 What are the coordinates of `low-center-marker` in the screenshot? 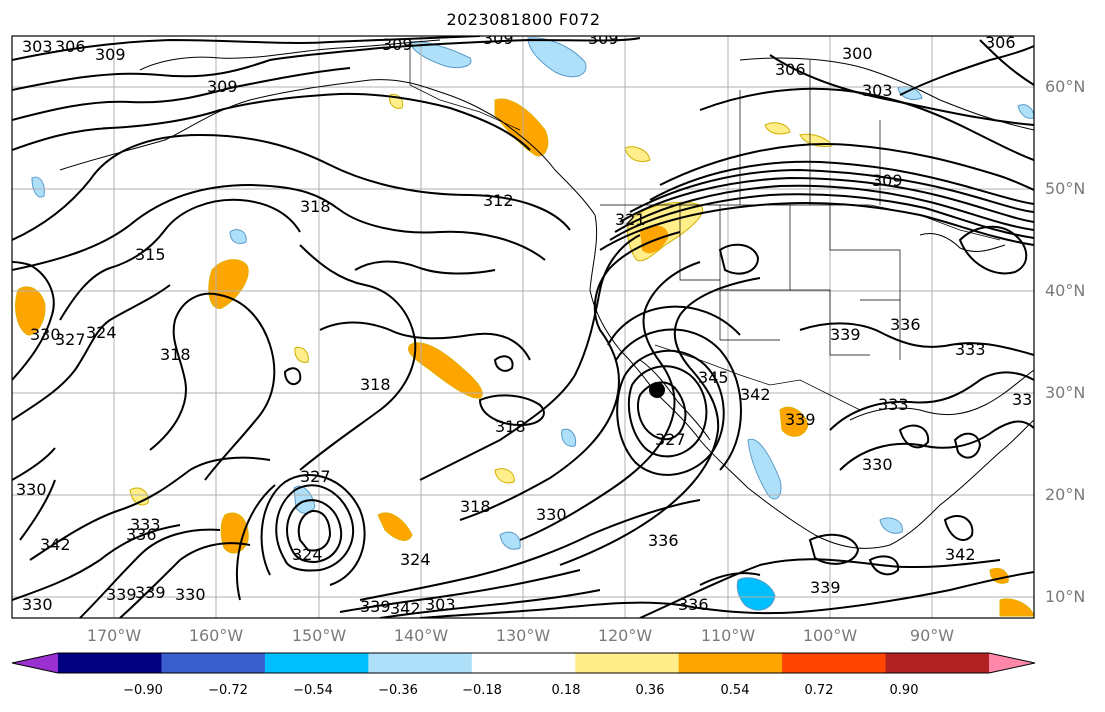 It's located at (657, 390).